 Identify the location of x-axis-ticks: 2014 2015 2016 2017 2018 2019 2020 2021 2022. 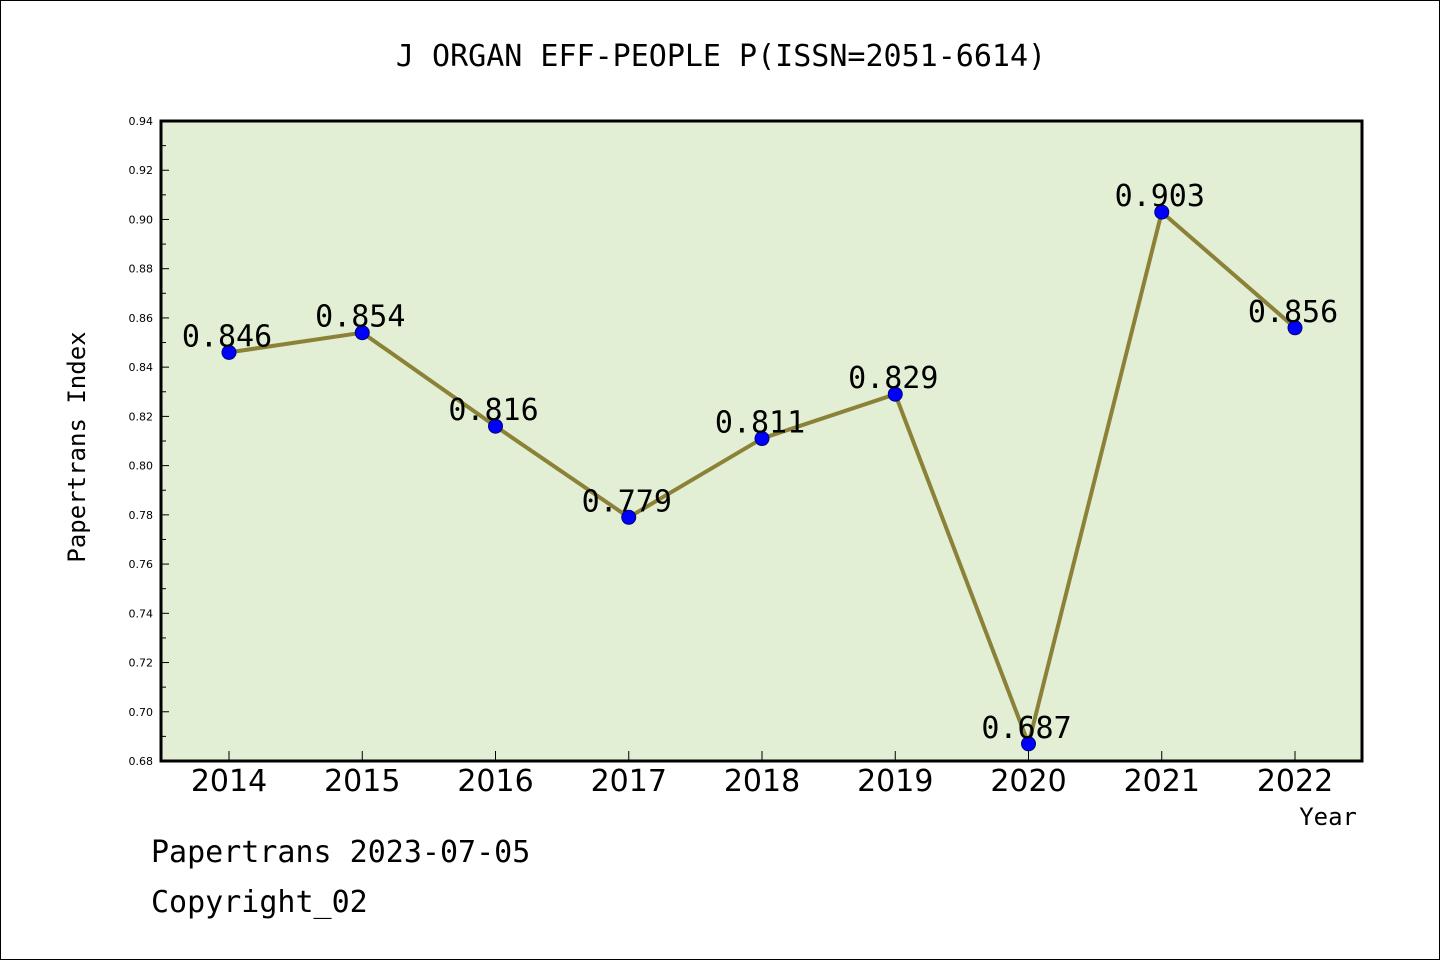
(762, 775).